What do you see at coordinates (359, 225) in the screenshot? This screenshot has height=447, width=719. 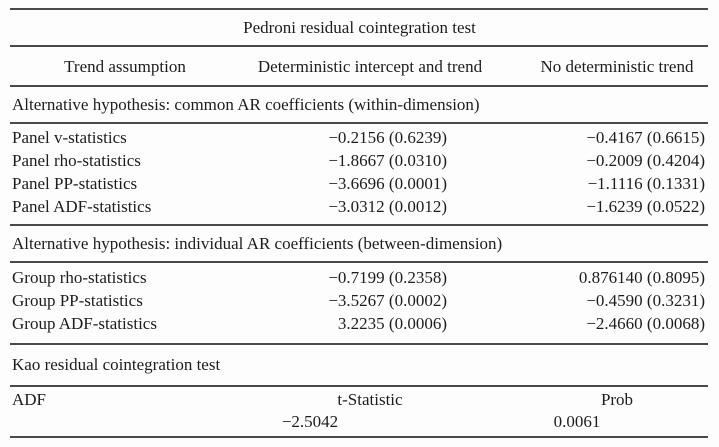 I see `horizontal-rule-under-within-rows` at bounding box center [359, 225].